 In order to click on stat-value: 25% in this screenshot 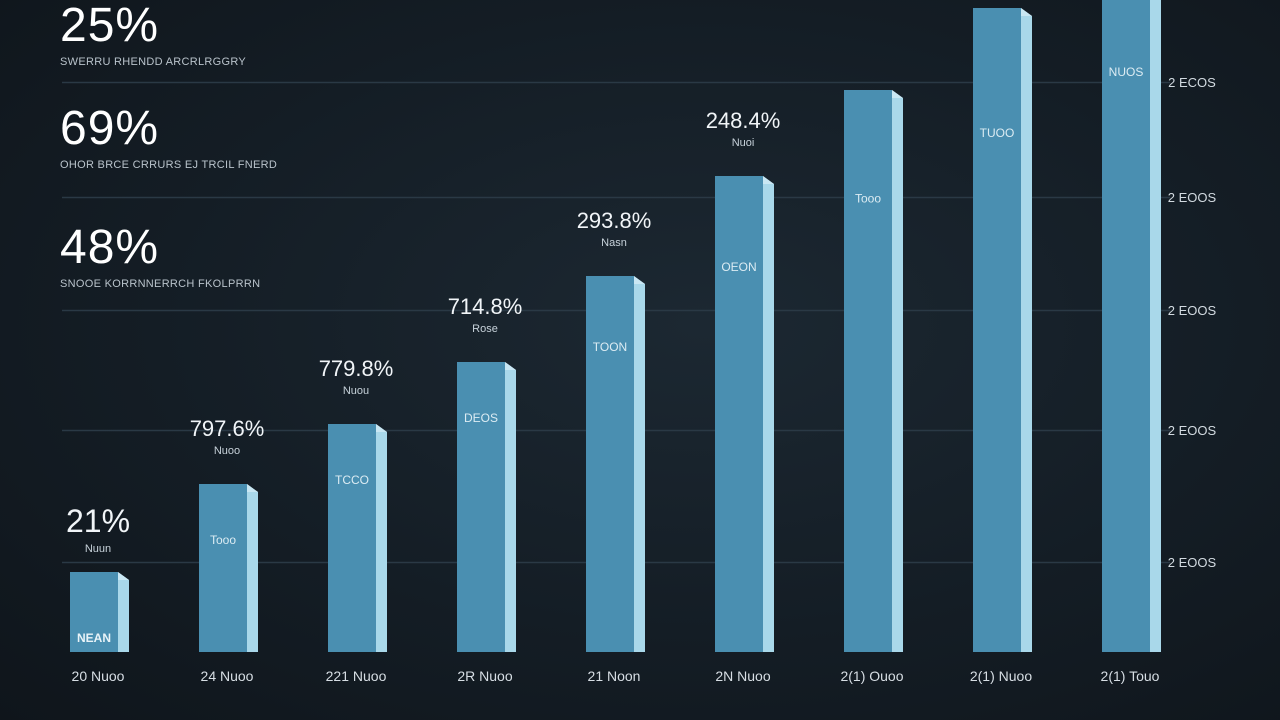, I will do `click(110, 26)`.